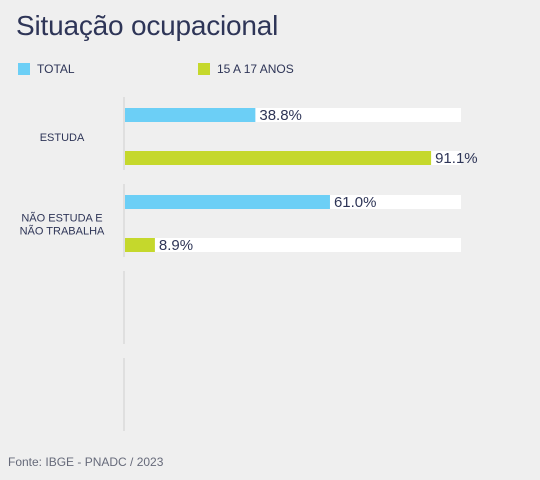 This screenshot has height=480, width=540. Describe the element at coordinates (86, 462) in the screenshot. I see `source-note: Fonte: IBGE - PNADC / 2023` at that location.